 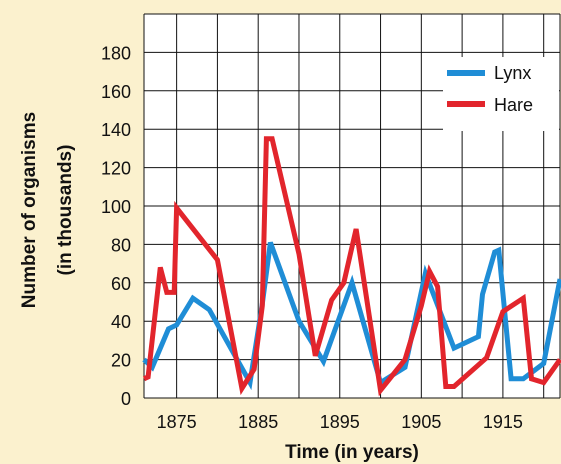 I want to click on y-tick-label: 60, so click(x=121, y=284).